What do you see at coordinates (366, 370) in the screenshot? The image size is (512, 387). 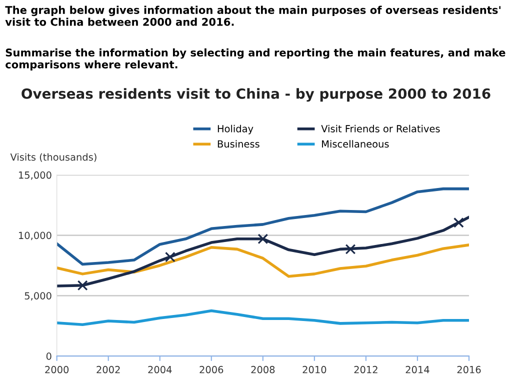 I see `x-tick-label: 2012` at bounding box center [366, 370].